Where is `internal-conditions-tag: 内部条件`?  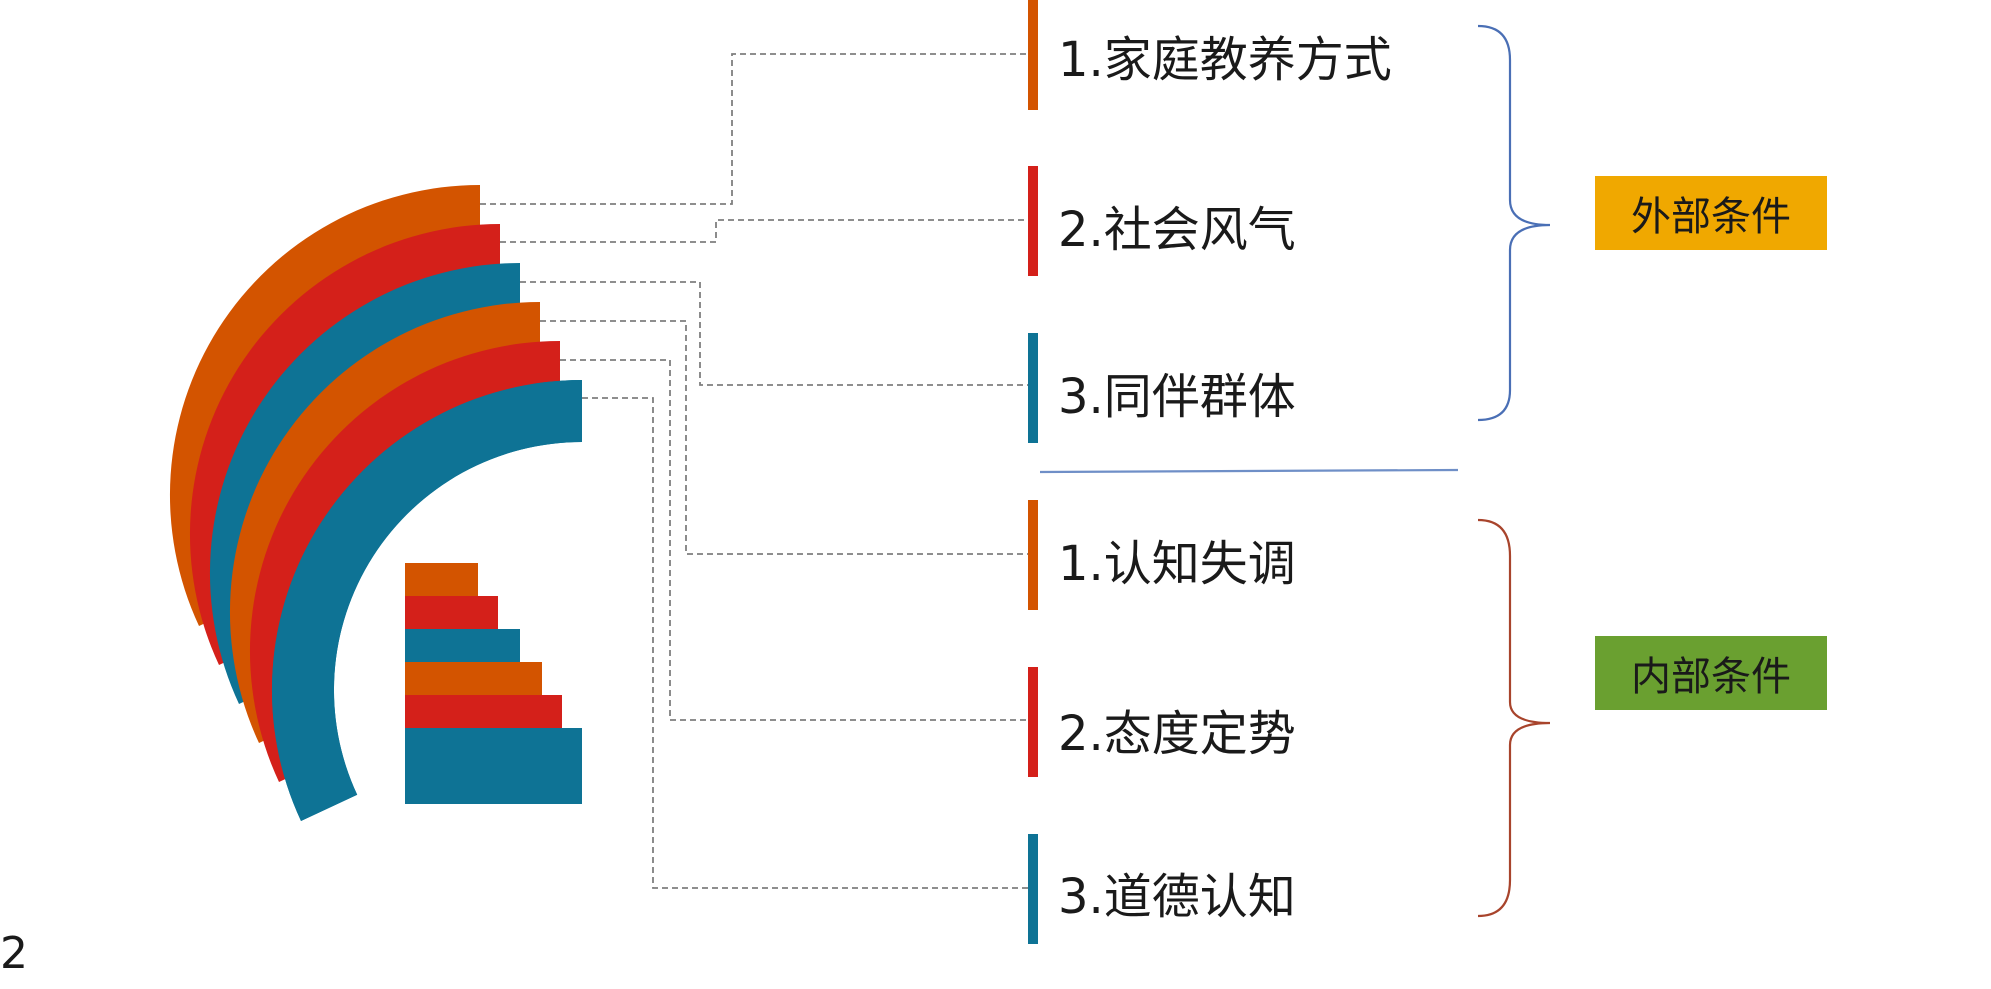
internal-conditions-tag: 内部条件 is located at coordinates (1711, 673).